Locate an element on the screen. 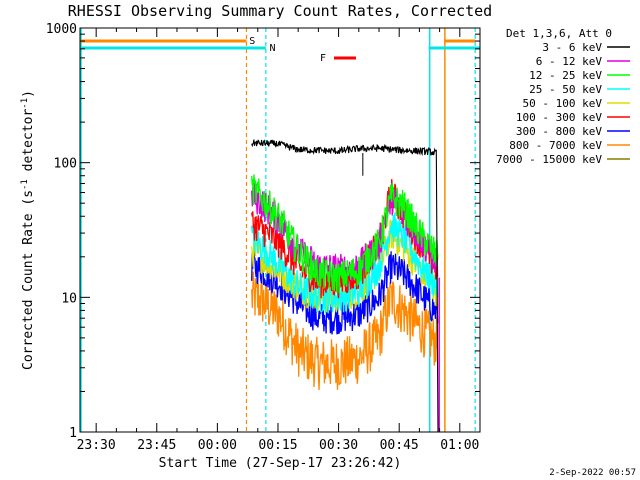  y-tick-label: 1 is located at coordinates (73, 433).